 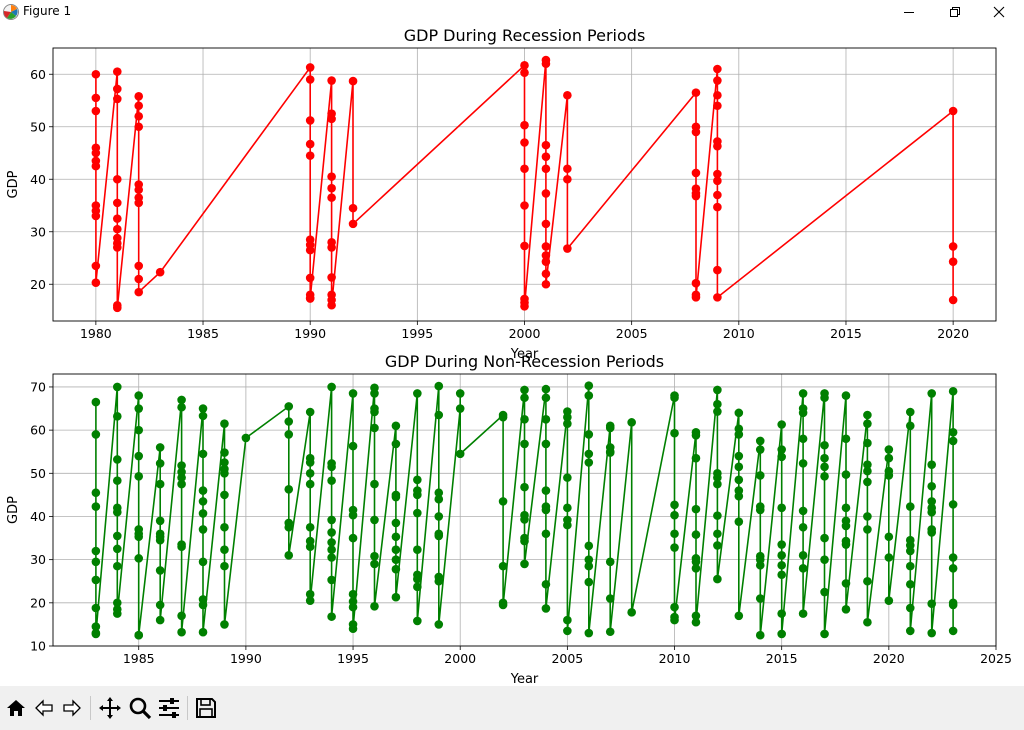 I want to click on x-tick-label: 2000, so click(x=525, y=333).